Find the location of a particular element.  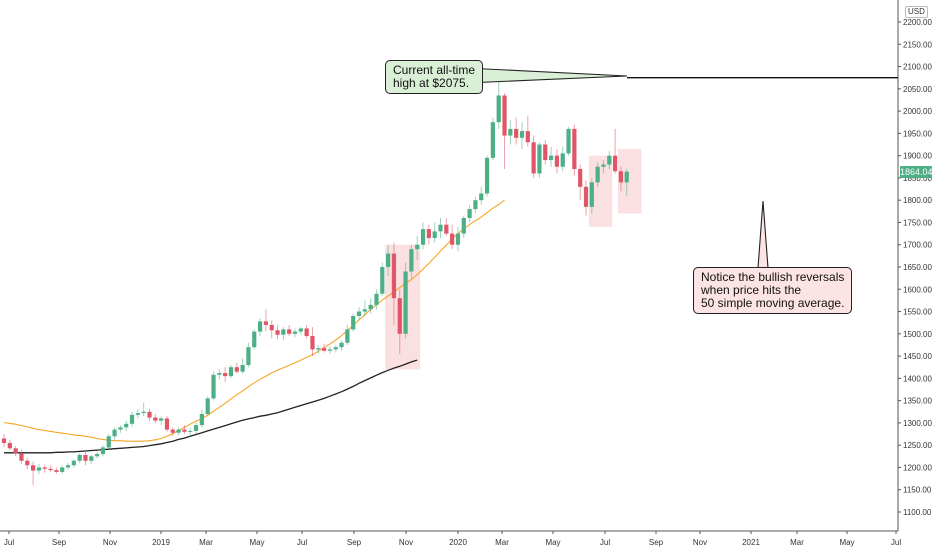

y-tick-label: 1850.00 is located at coordinates (917, 178).